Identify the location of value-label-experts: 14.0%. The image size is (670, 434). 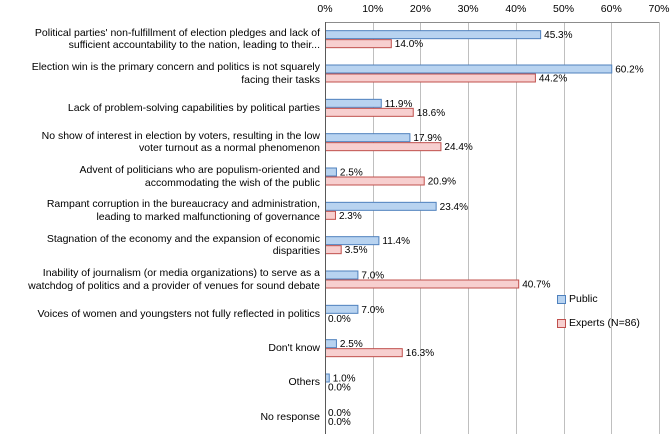
(409, 44).